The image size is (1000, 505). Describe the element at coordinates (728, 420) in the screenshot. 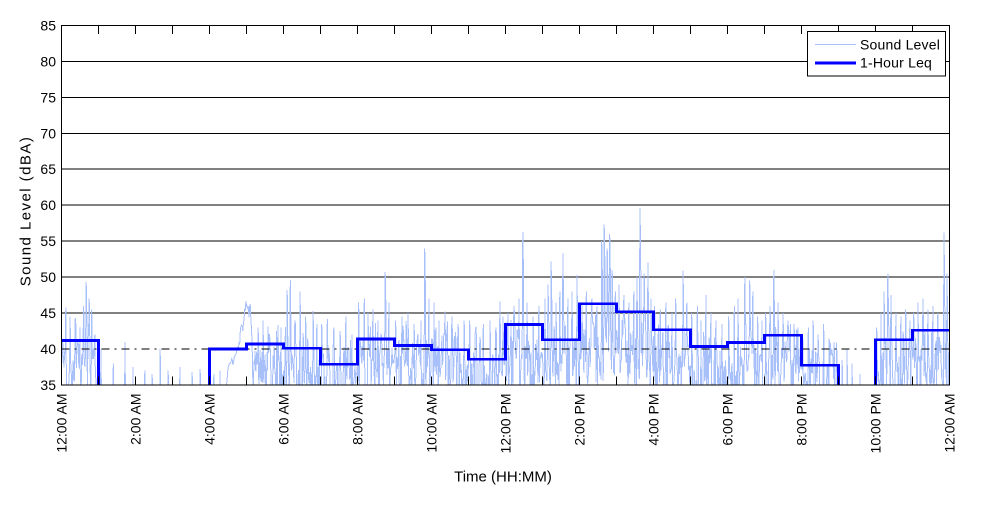

I see `svg-text: 6:00 PM` at that location.